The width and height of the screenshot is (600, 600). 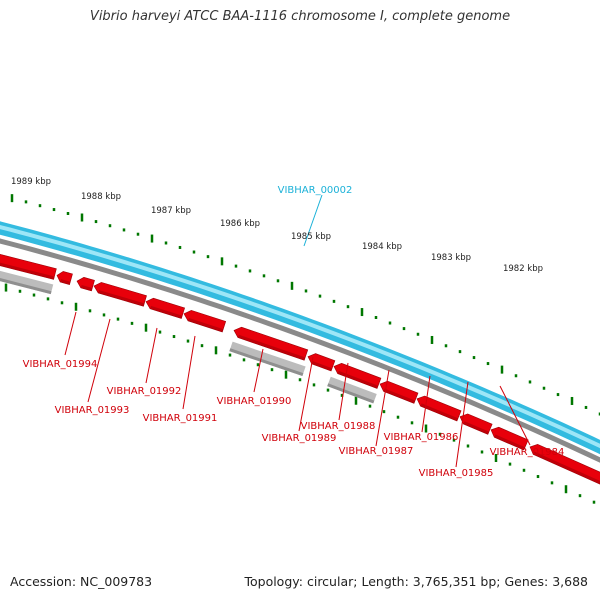 What do you see at coordinates (311, 237) in the screenshot?
I see `scale-label: 1985 kbp` at bounding box center [311, 237].